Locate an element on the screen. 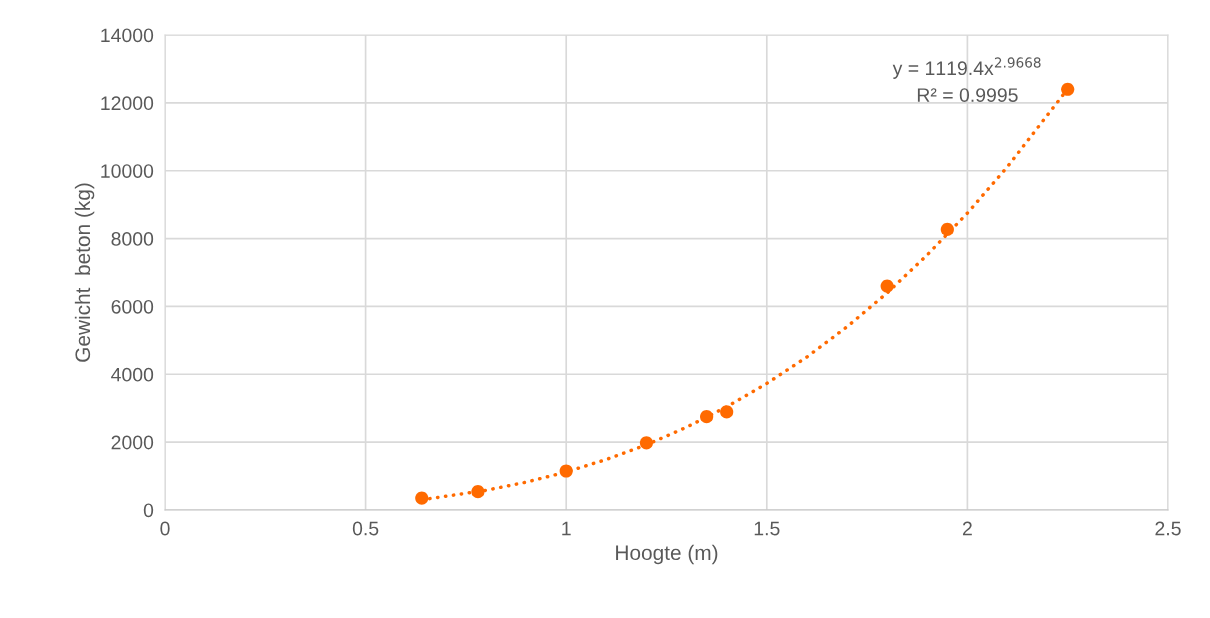  y-tick-label: 12000 is located at coordinates (127, 103).